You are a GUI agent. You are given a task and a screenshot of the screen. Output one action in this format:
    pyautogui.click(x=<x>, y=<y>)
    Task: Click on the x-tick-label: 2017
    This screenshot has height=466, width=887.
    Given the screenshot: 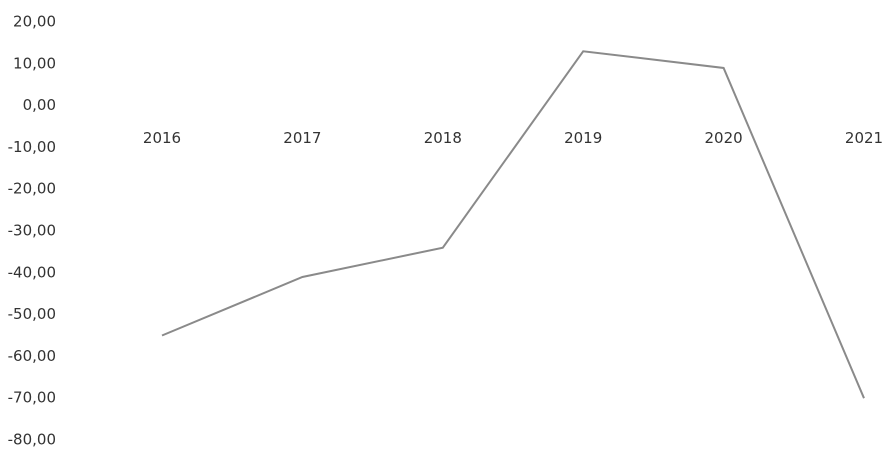 What is the action you would take?
    pyautogui.click(x=302, y=138)
    